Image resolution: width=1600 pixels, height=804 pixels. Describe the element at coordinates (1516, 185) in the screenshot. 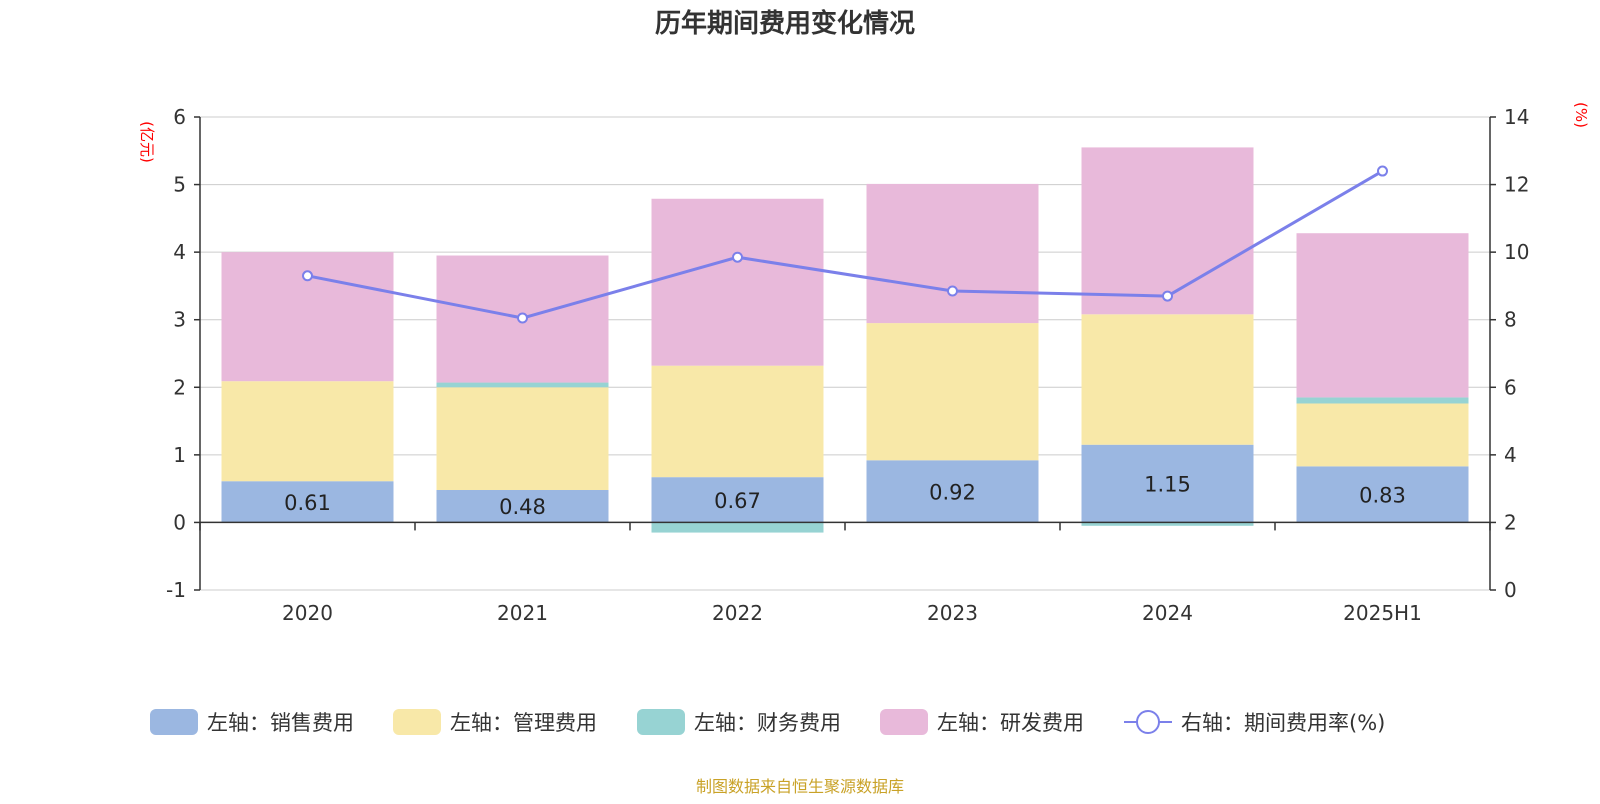

I see `right-tick-label: 12` at that location.